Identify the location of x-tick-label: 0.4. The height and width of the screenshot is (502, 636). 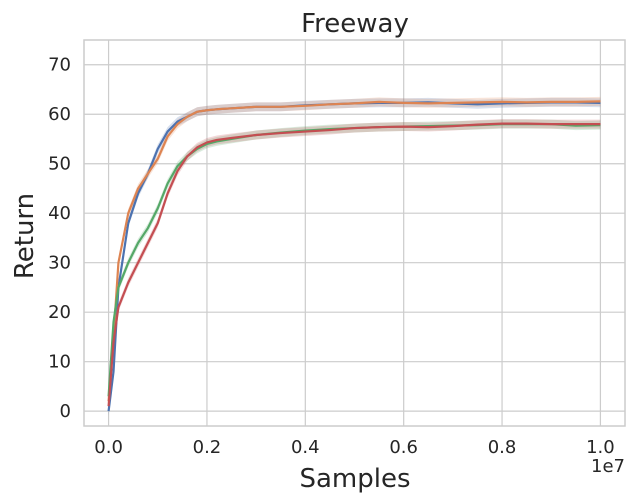
(305, 447).